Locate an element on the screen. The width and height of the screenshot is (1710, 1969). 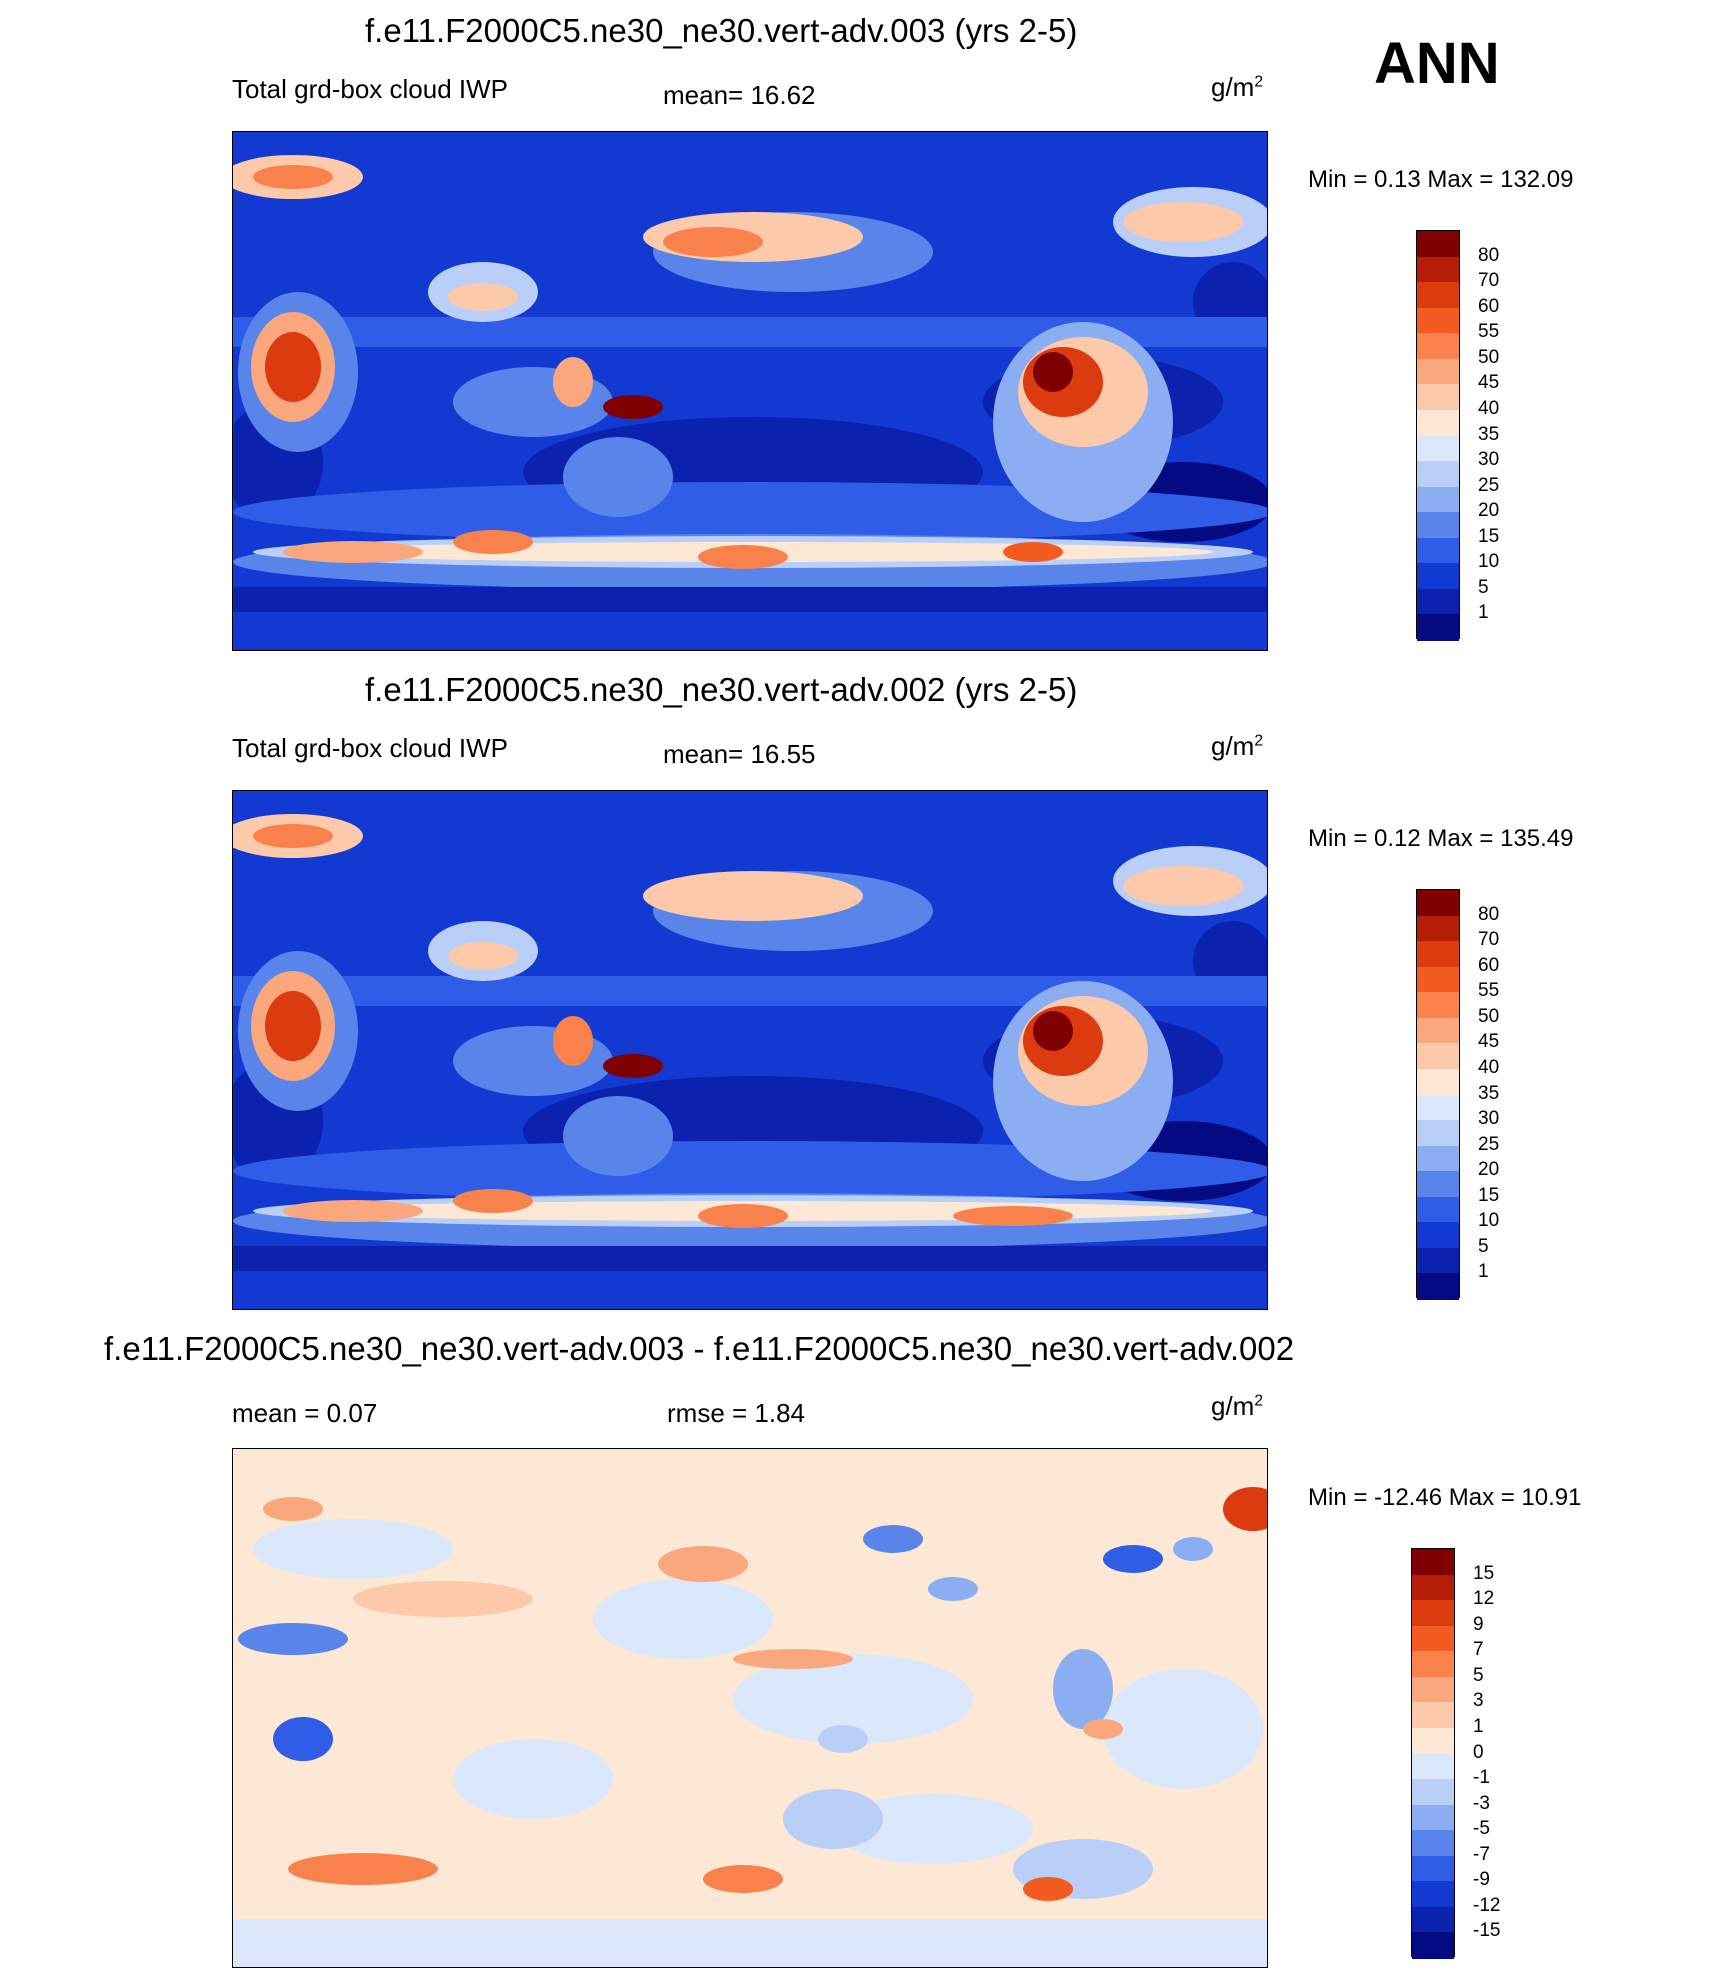
panel-1-mean-label: mean= 16.62 is located at coordinates (739, 95).